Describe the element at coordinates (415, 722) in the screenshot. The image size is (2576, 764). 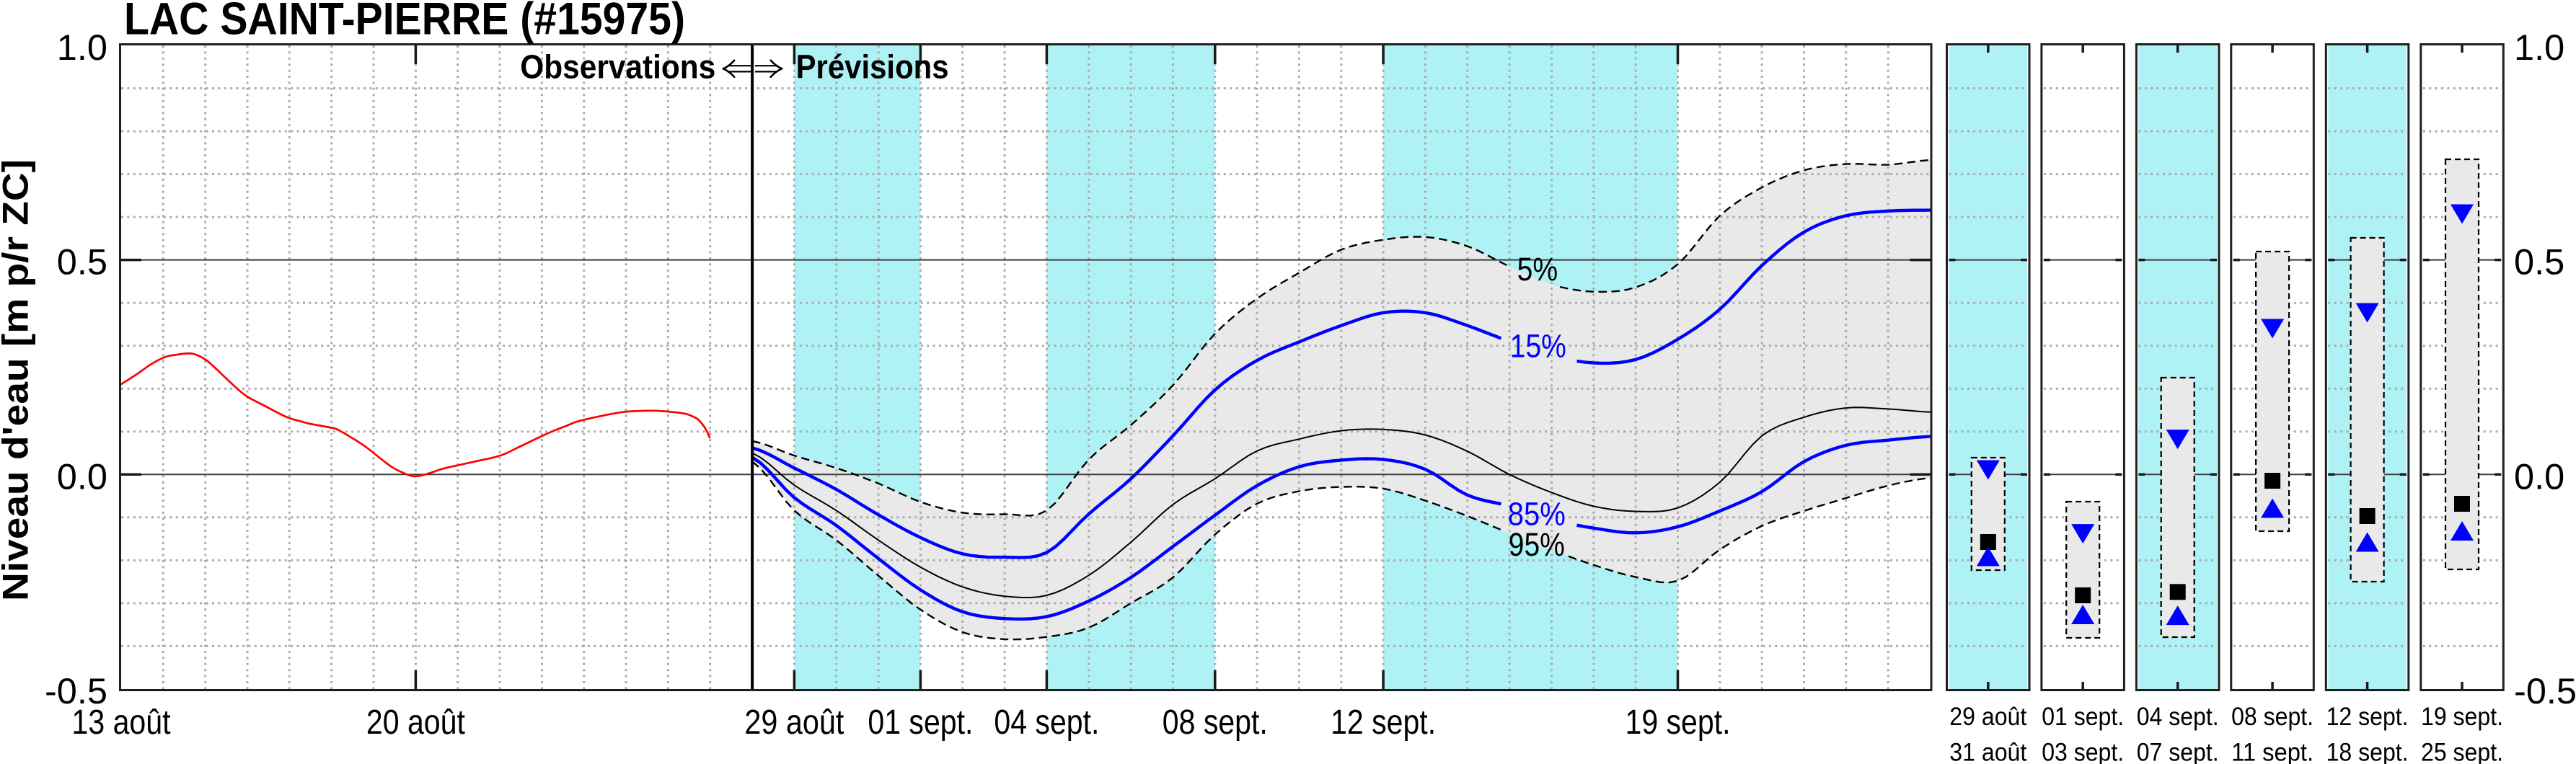
I see `svg-text: 20 août` at that location.